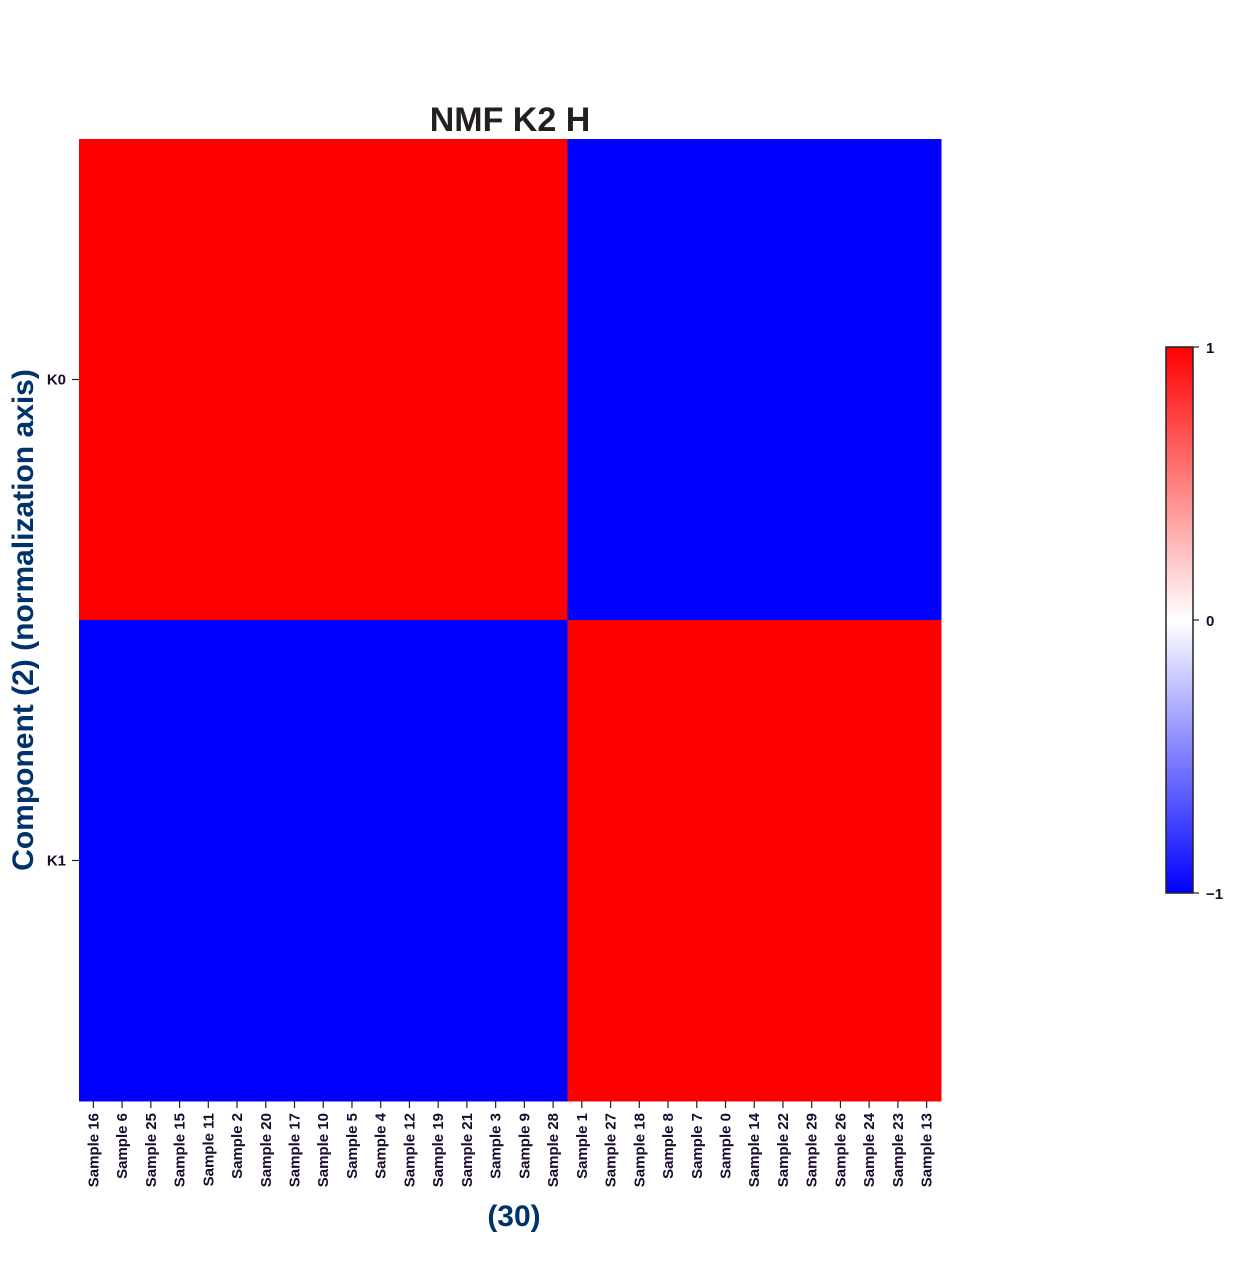 Image resolution: width=1235 pixels, height=1261 pixels. Describe the element at coordinates (783, 1150) in the screenshot. I see `x-tick-label: Sample 22` at that location.